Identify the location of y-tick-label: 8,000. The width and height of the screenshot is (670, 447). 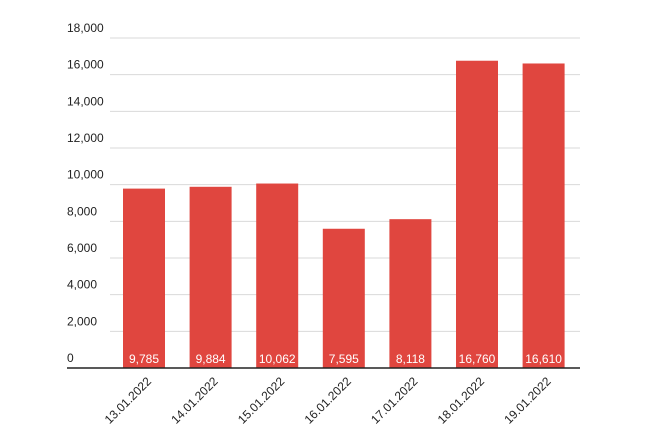
(82, 211).